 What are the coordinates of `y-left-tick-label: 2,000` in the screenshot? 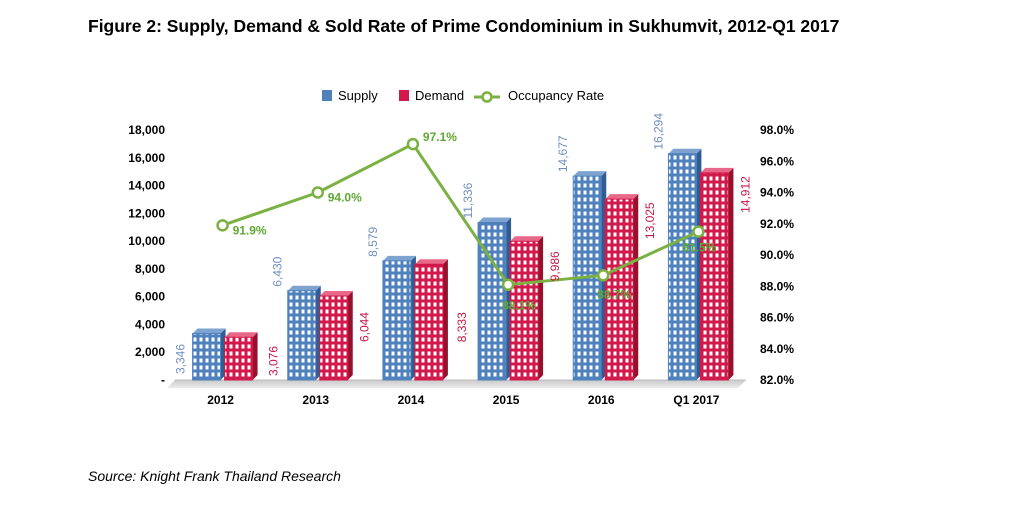 It's located at (150, 352).